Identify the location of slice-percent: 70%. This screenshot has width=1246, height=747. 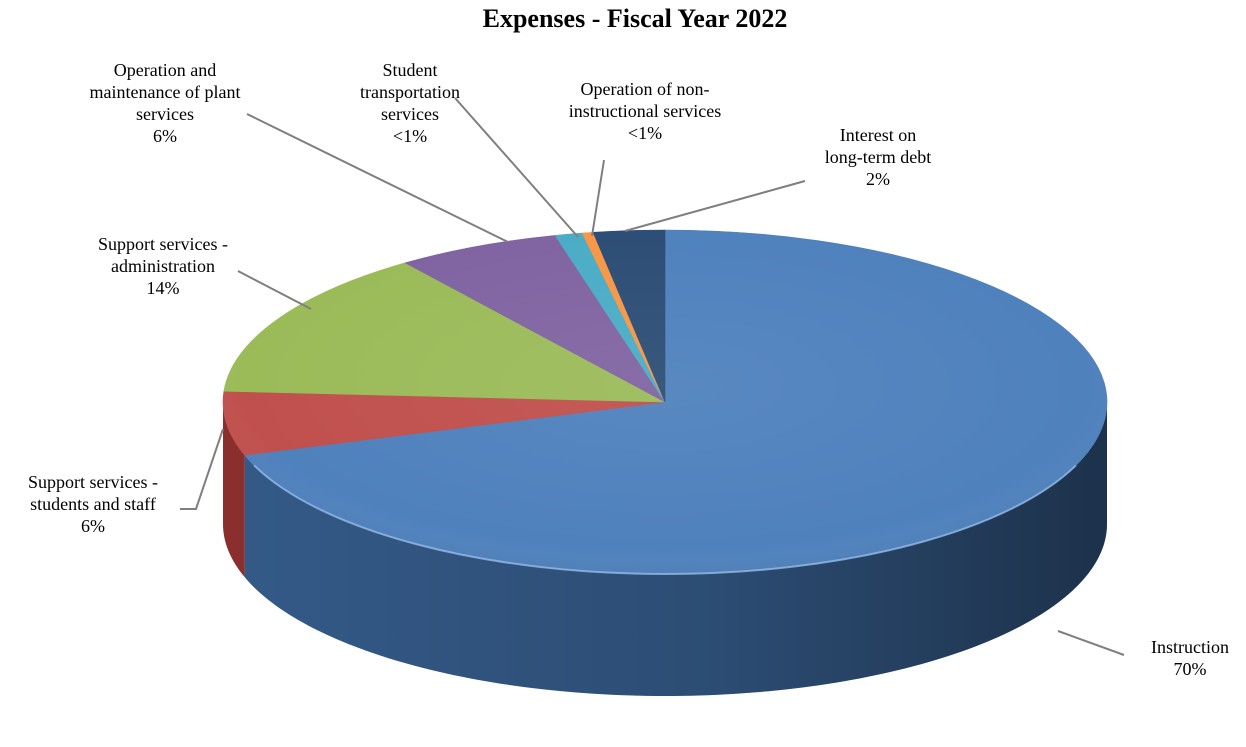
(1190, 669).